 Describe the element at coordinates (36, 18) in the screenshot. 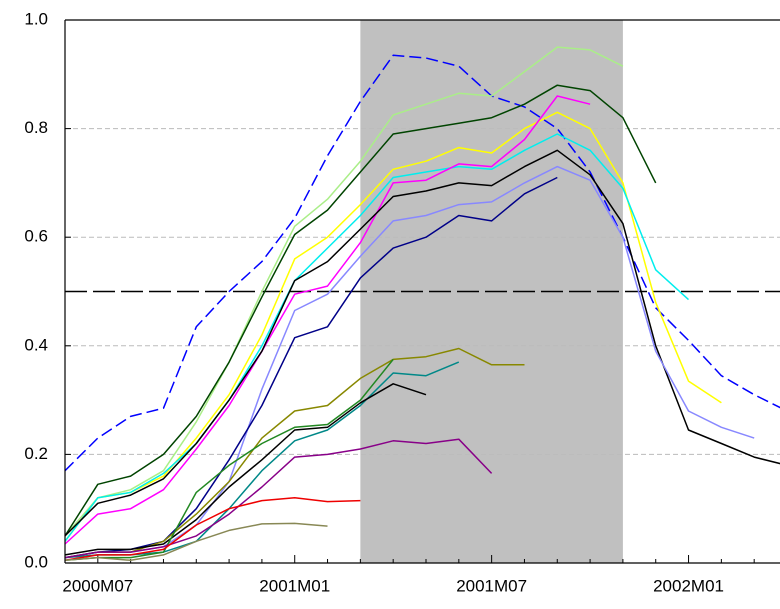

I see `y-tick-label: 1.0` at that location.